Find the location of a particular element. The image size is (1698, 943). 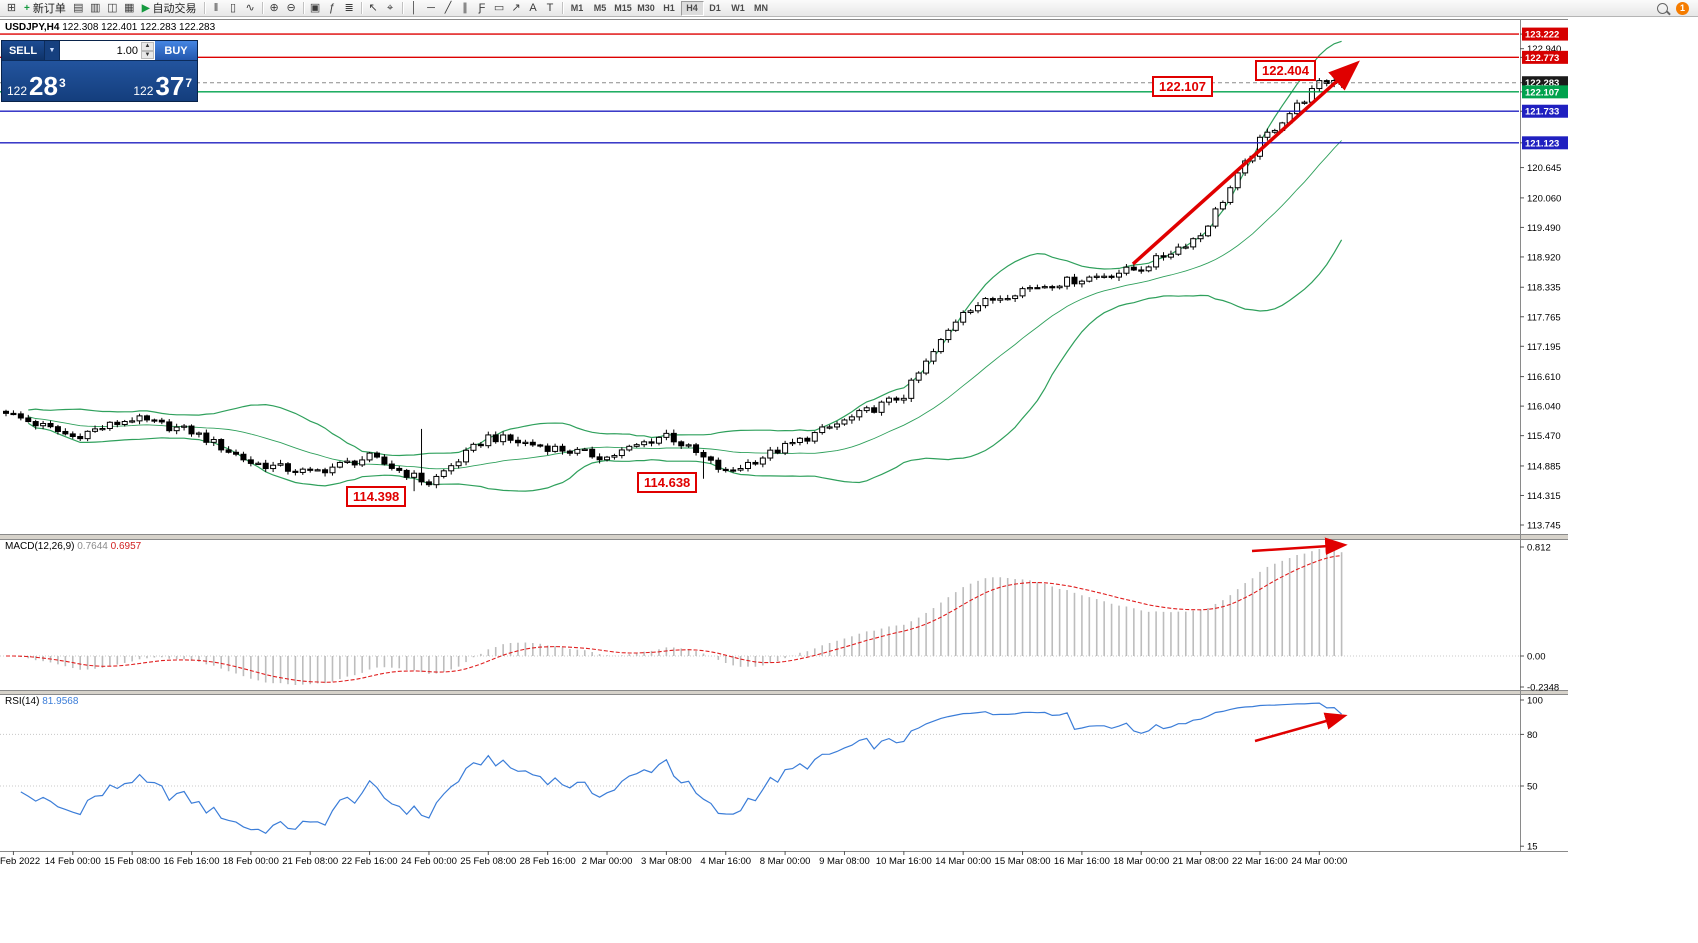

symbol-timeframe-label: USDJPY,H4 is located at coordinates (32, 27).